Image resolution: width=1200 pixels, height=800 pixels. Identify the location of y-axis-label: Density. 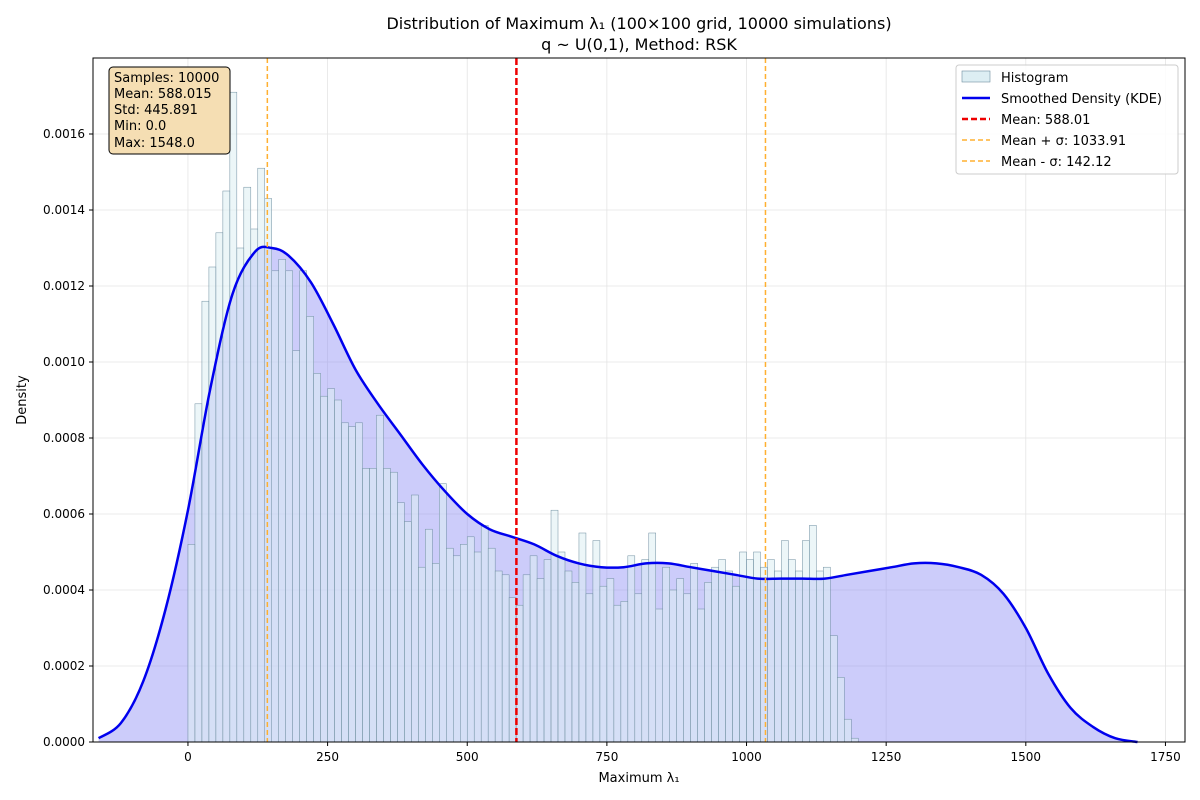
(22, 400).